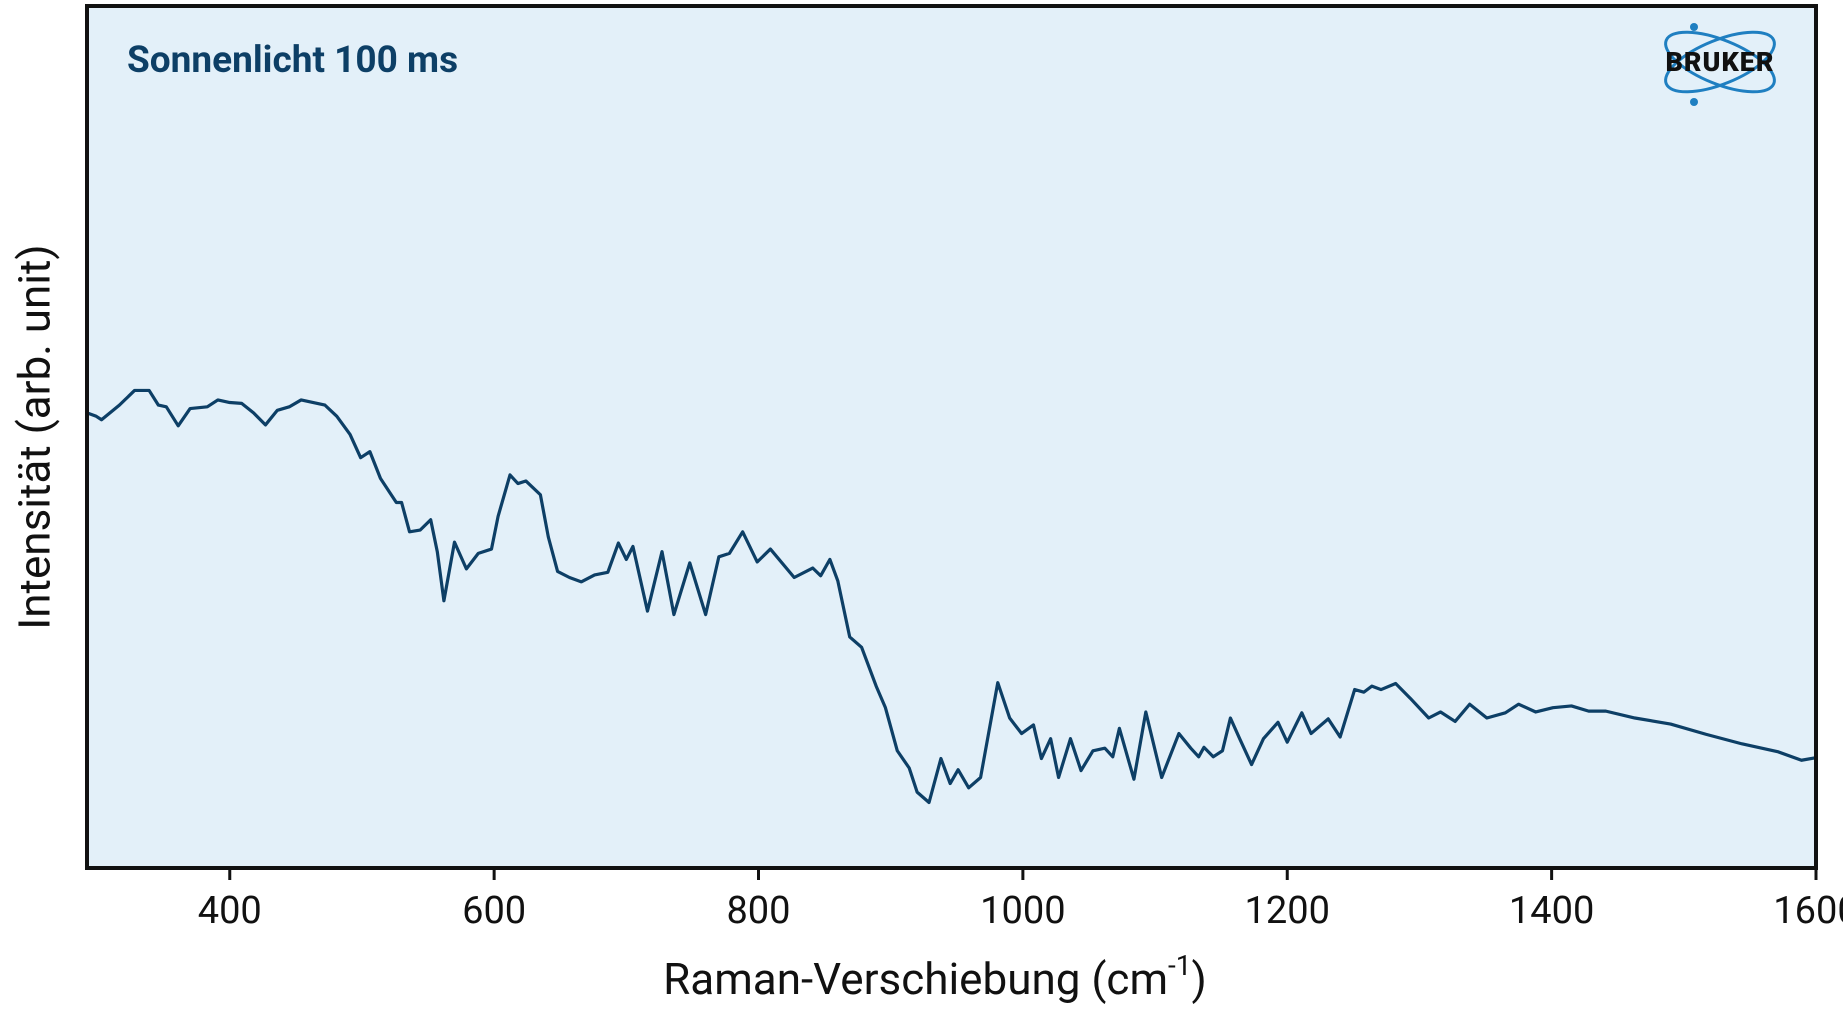 The image size is (1843, 1010). I want to click on x-axis-label: Raman-Verschiebung (cm-1), so click(935, 976).